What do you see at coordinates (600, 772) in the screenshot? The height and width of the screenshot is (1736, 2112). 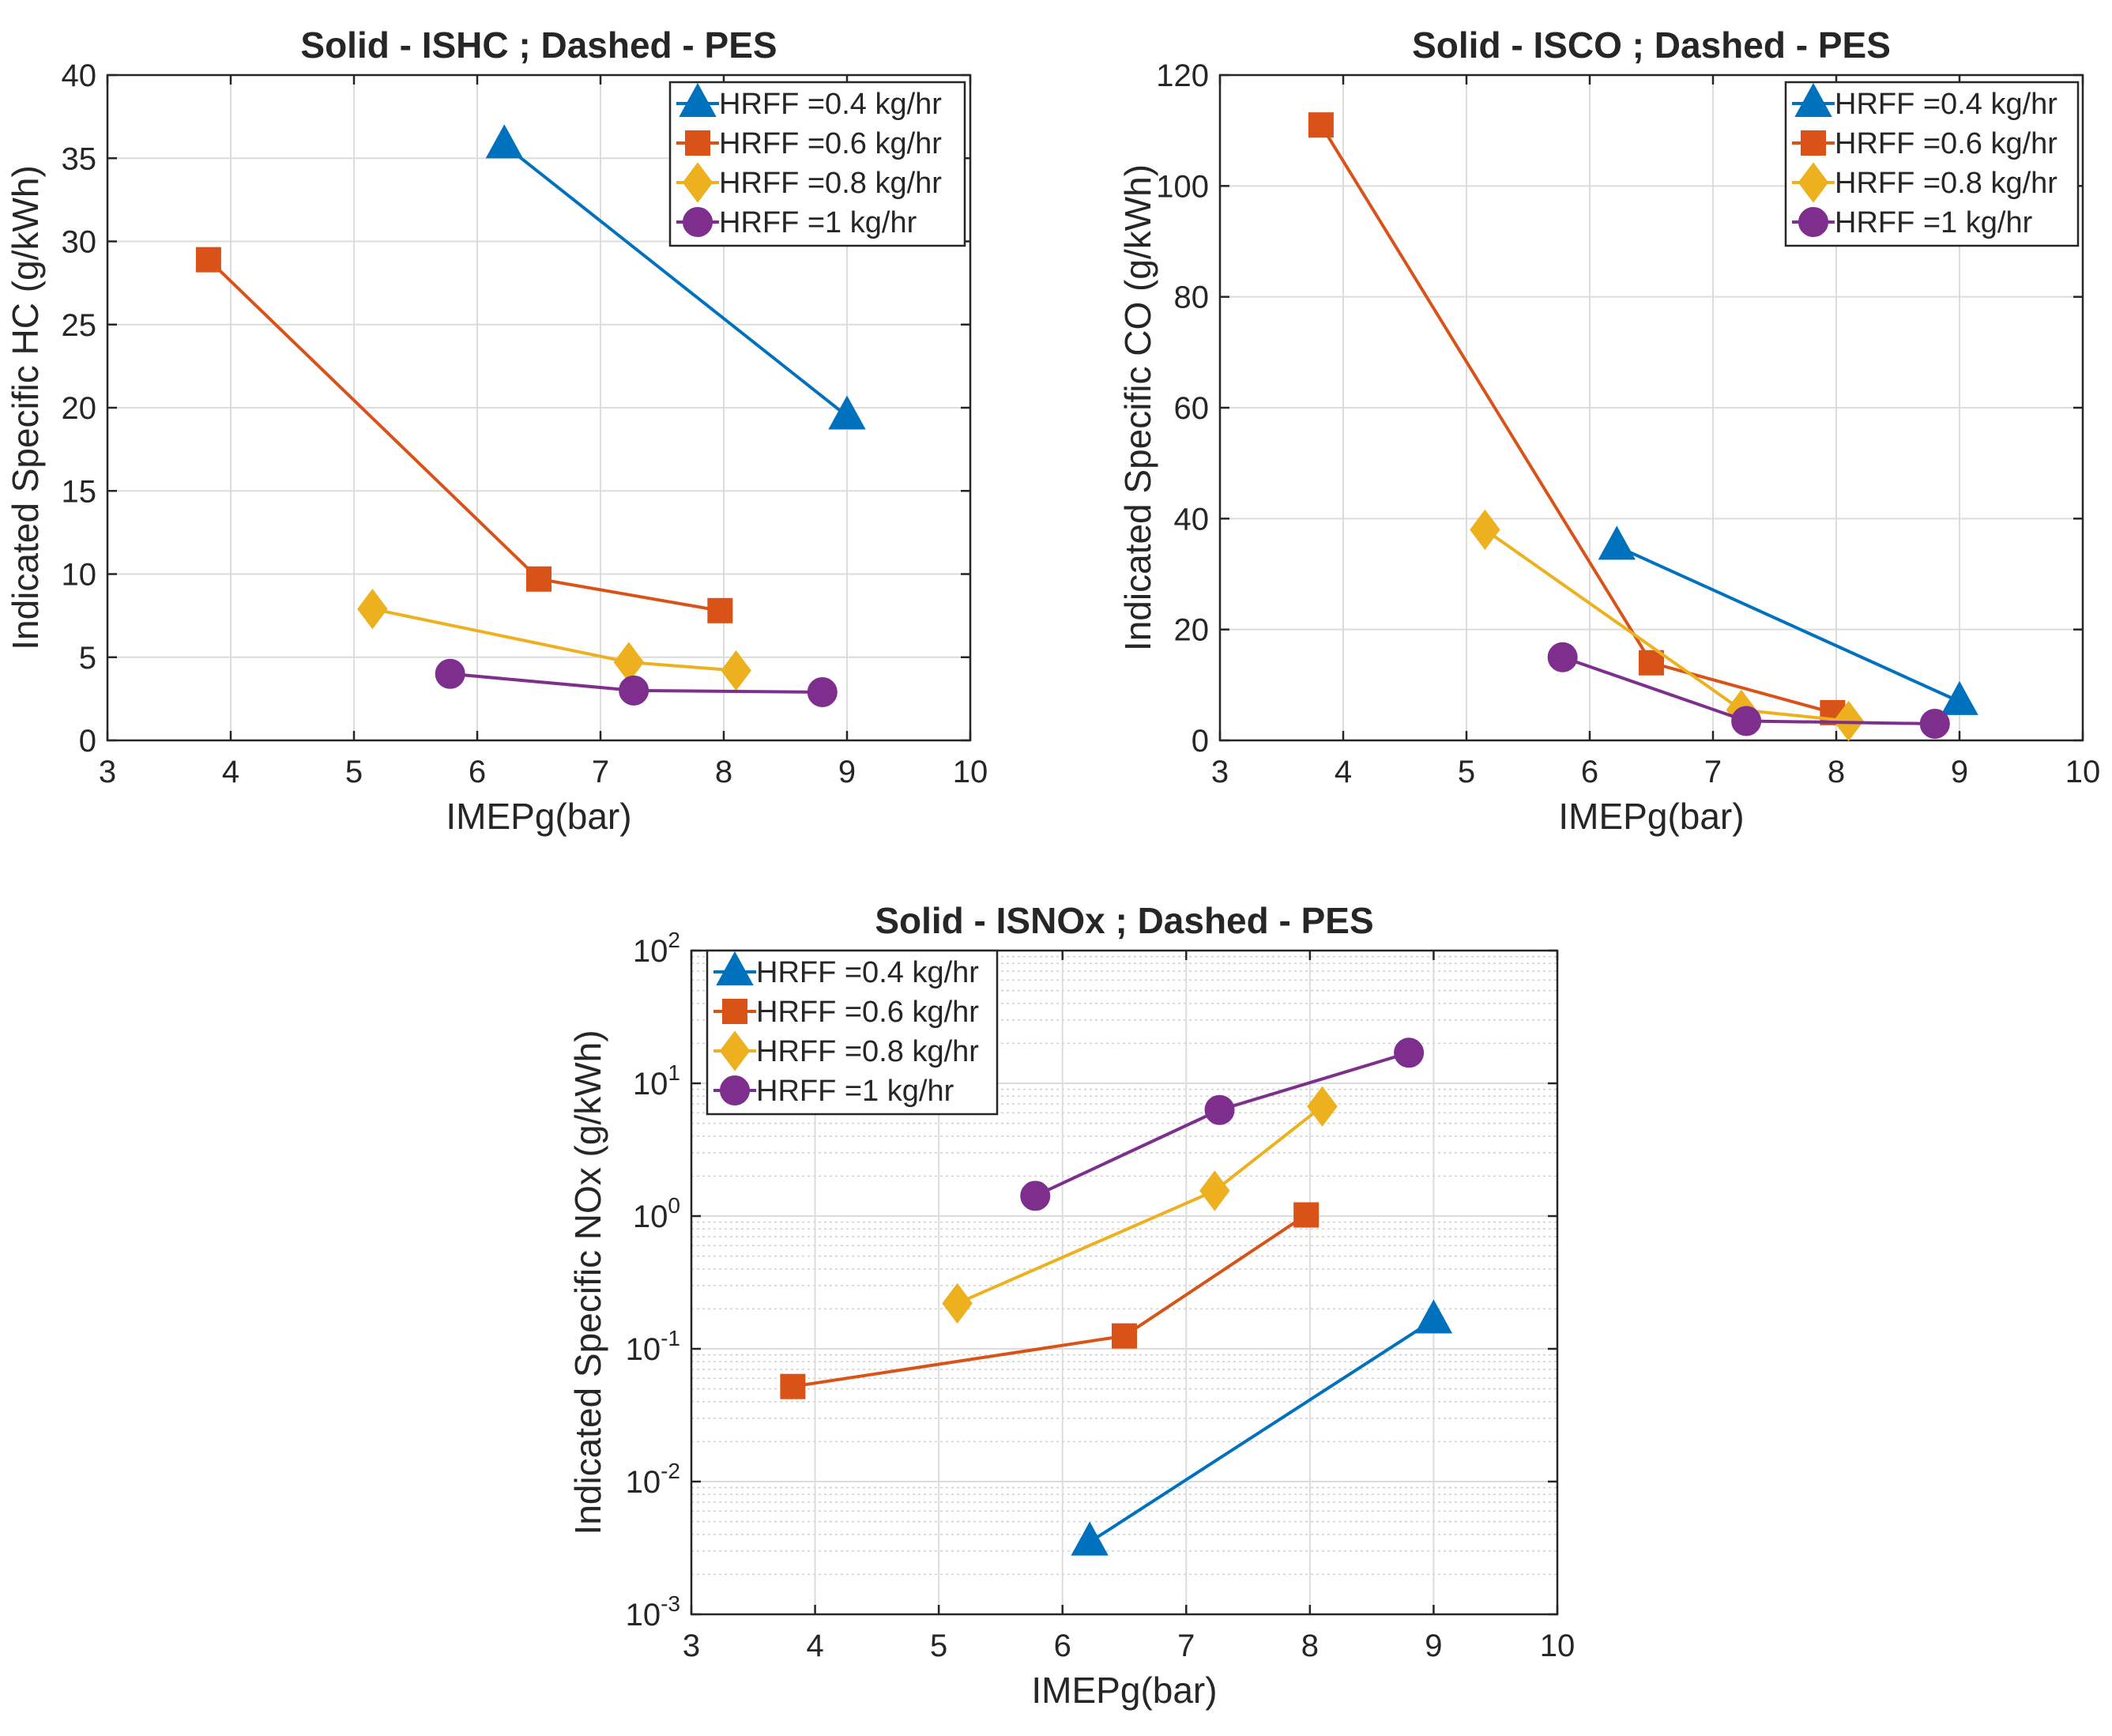 I see `x-tick-label: 7` at bounding box center [600, 772].